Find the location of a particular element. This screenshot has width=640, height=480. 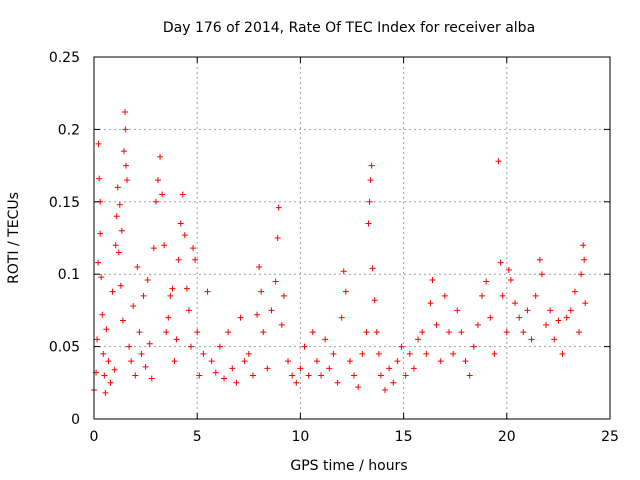

x-axis-label: GPS time / hours is located at coordinates (348, 466).